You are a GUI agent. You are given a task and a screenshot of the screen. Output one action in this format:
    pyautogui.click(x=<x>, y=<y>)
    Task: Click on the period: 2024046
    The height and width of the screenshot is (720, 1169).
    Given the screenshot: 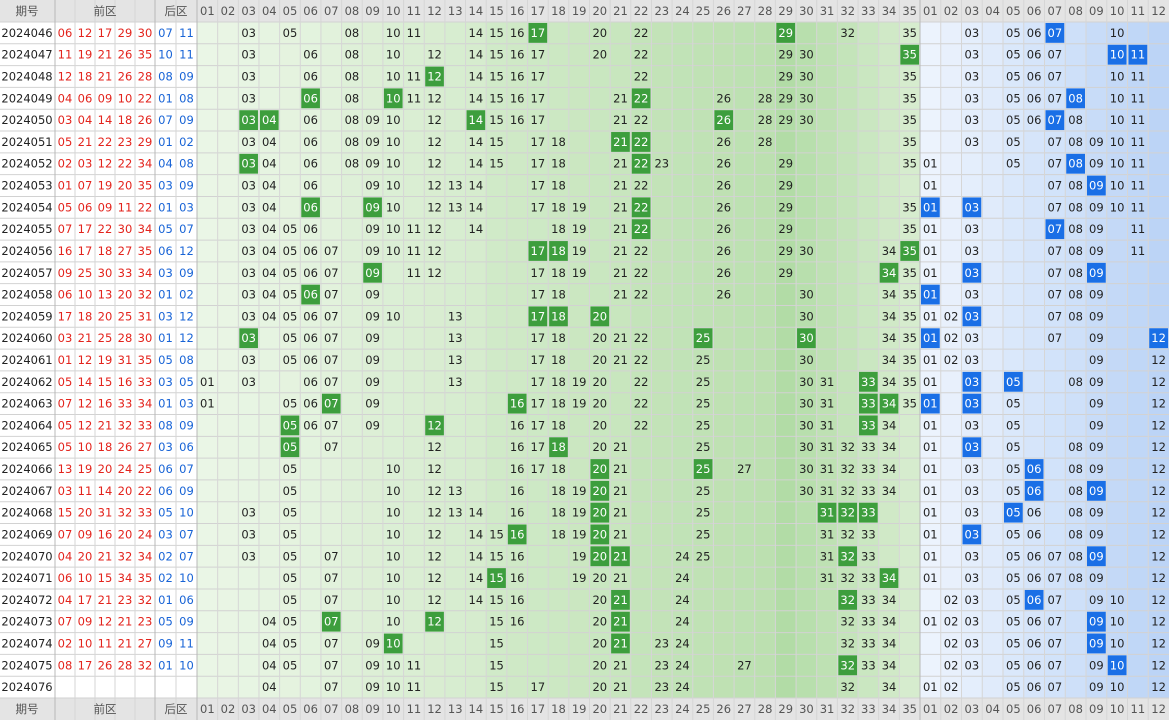 What is the action you would take?
    pyautogui.click(x=26, y=33)
    